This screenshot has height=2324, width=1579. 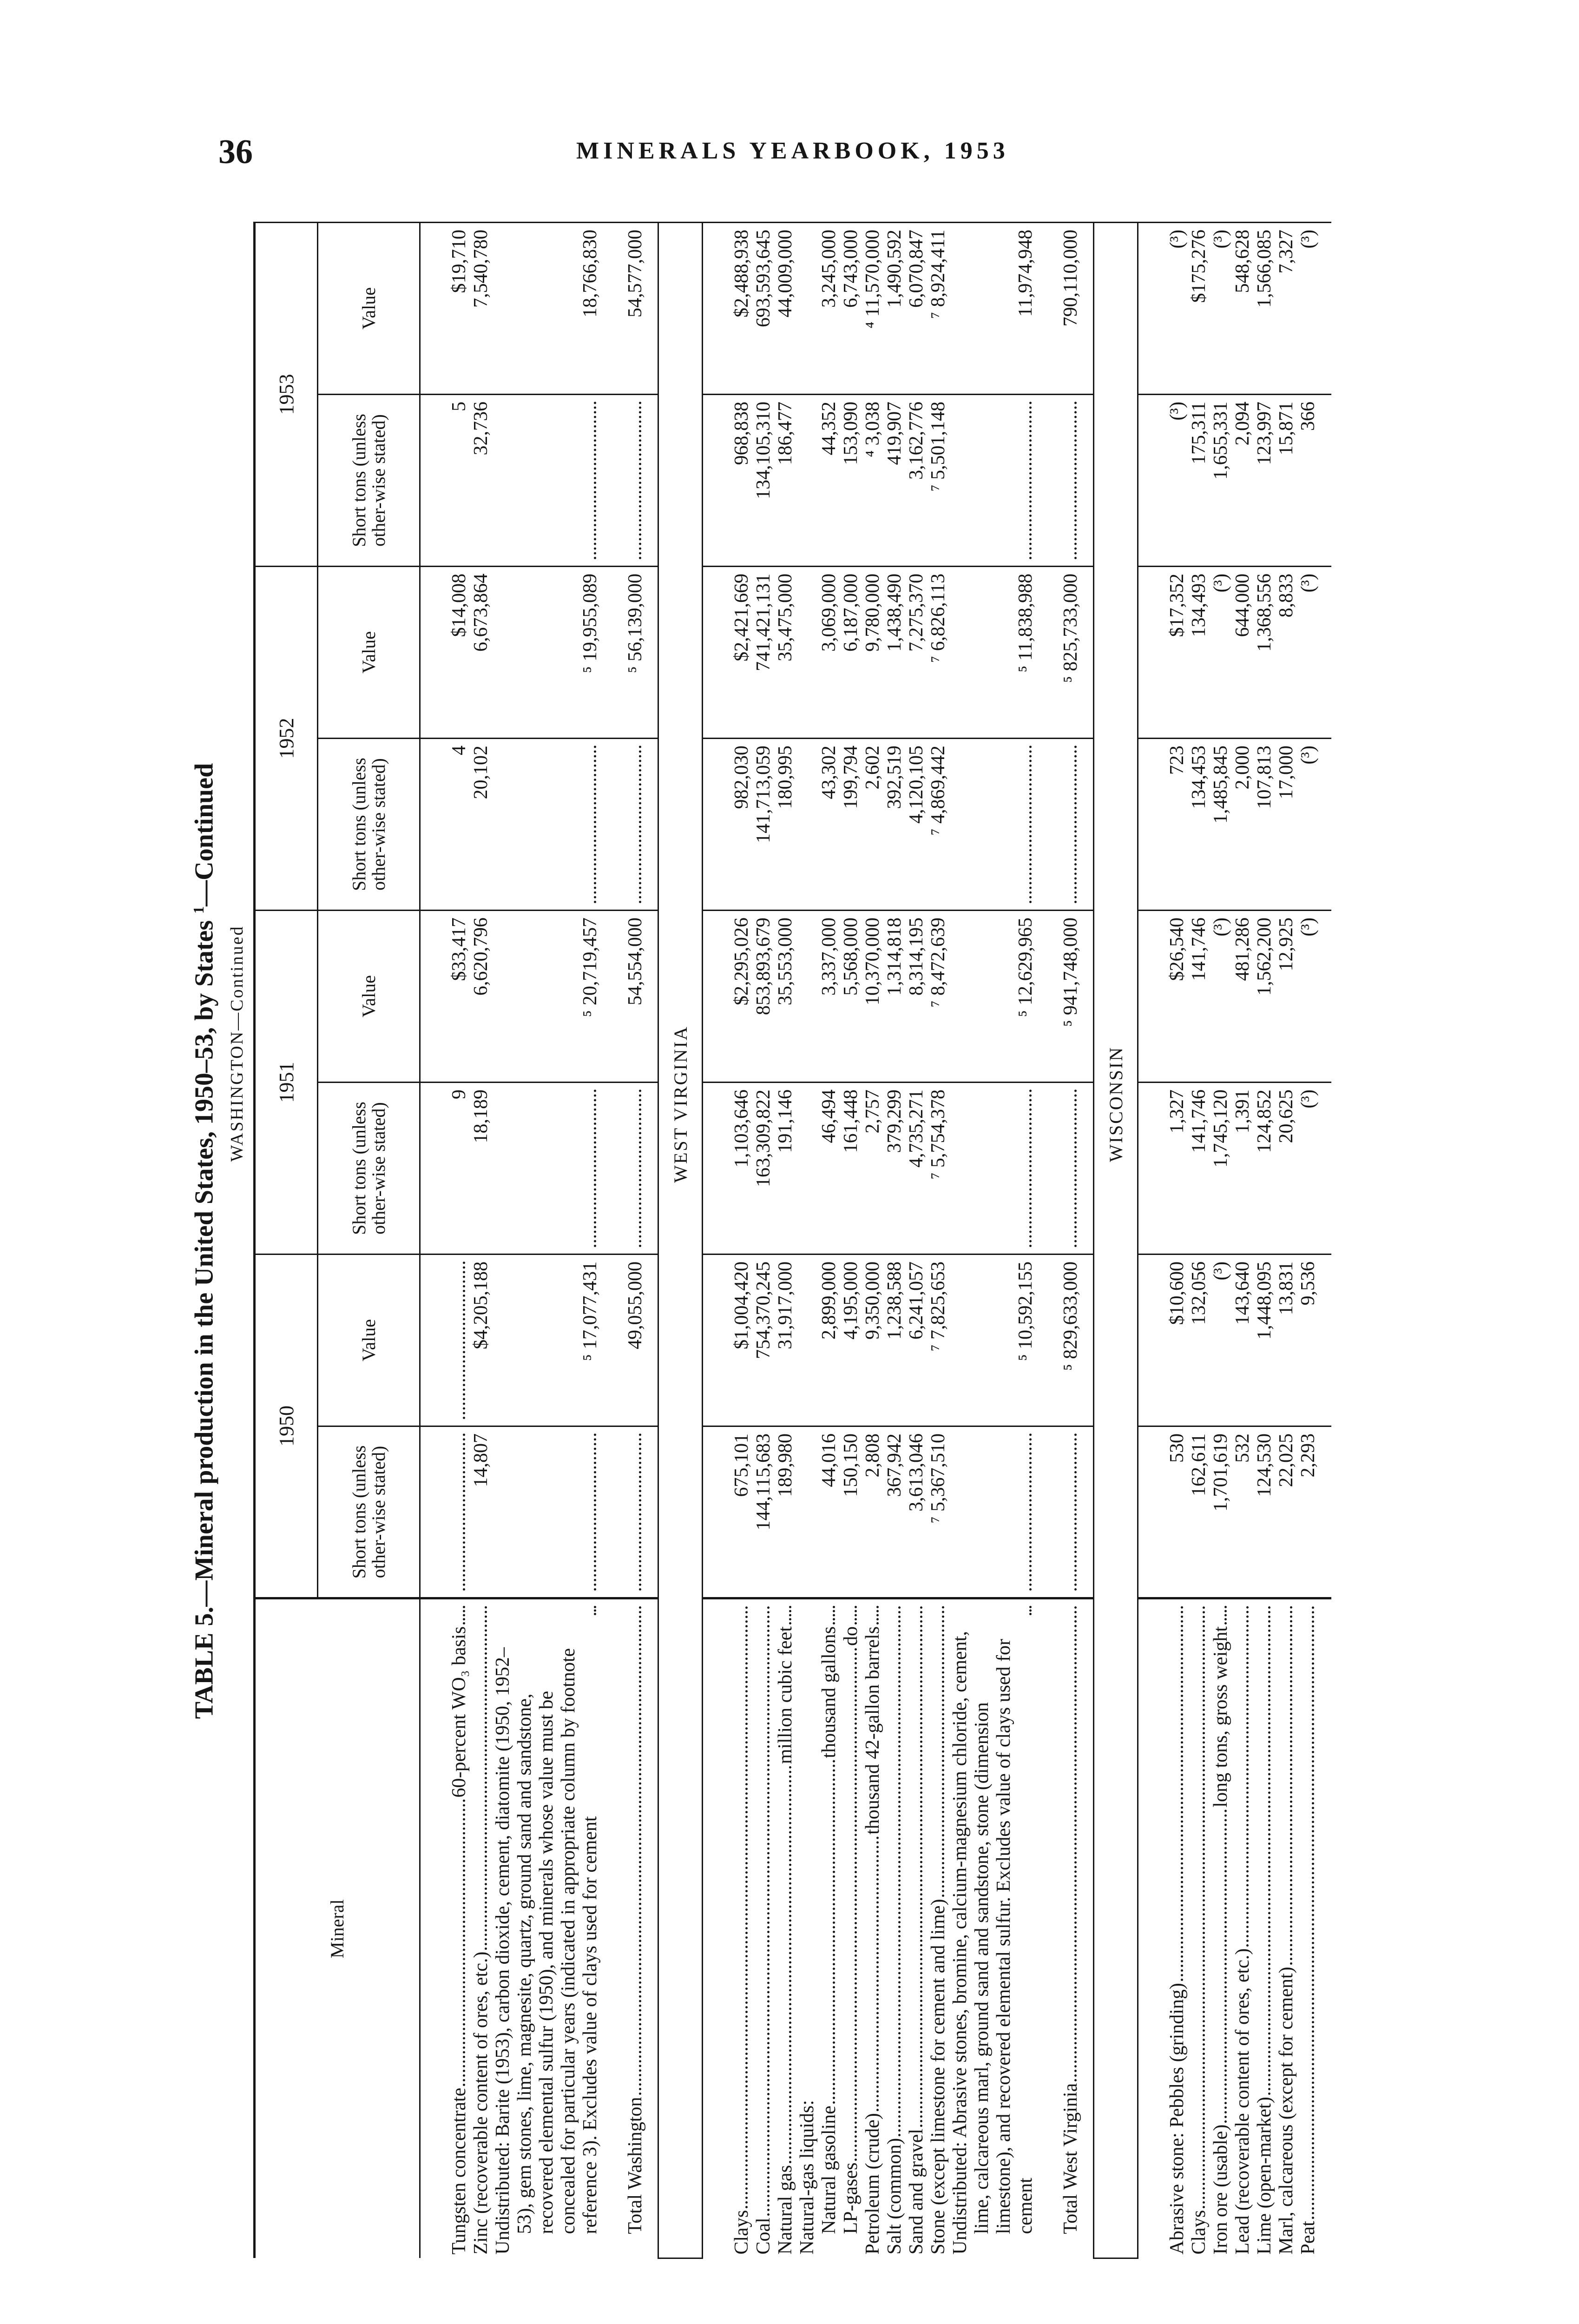 I want to click on header-value-1953: Value, so click(x=368, y=308).